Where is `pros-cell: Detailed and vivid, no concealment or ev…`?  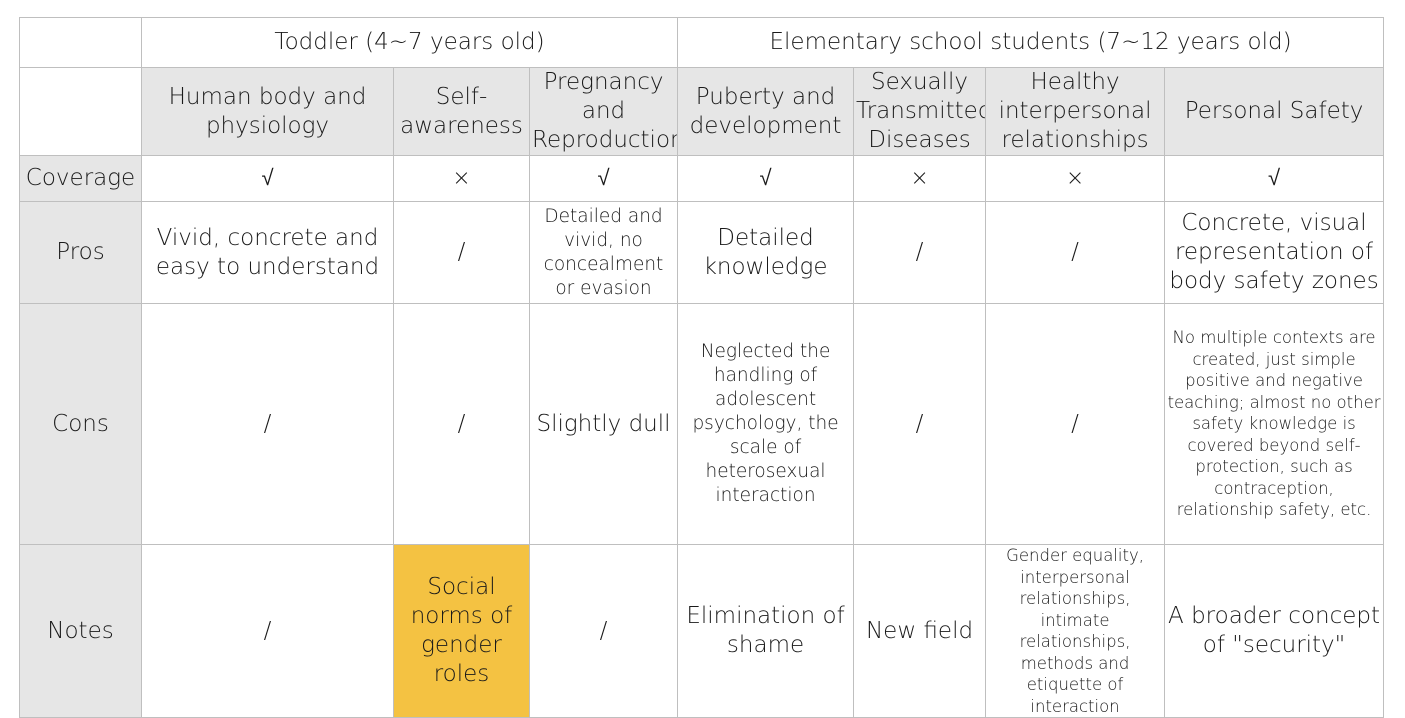 pros-cell: Detailed and vivid, no concealment or ev… is located at coordinates (603, 252).